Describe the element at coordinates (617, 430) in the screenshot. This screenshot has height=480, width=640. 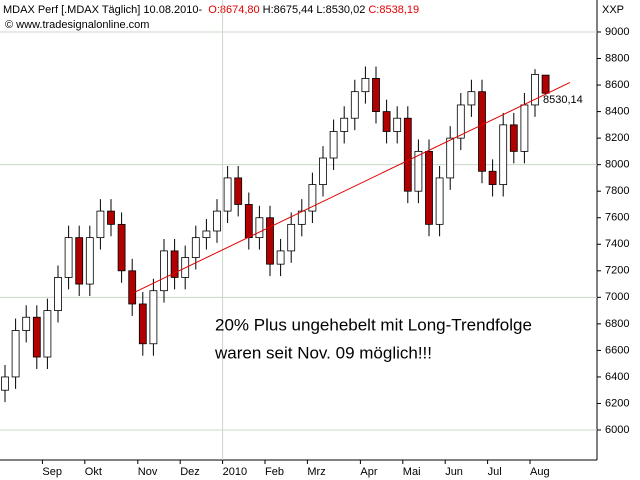
I see `y-tick-label: 6000` at that location.